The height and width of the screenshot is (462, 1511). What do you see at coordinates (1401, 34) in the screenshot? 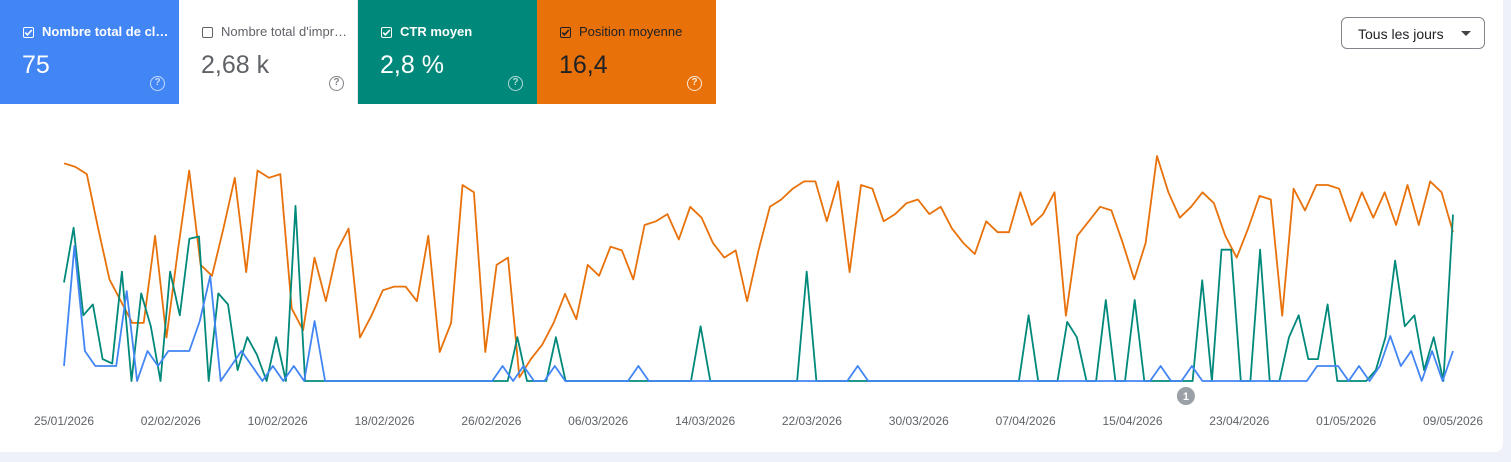
I see `period-dropdown-label: Tous les jours` at bounding box center [1401, 34].